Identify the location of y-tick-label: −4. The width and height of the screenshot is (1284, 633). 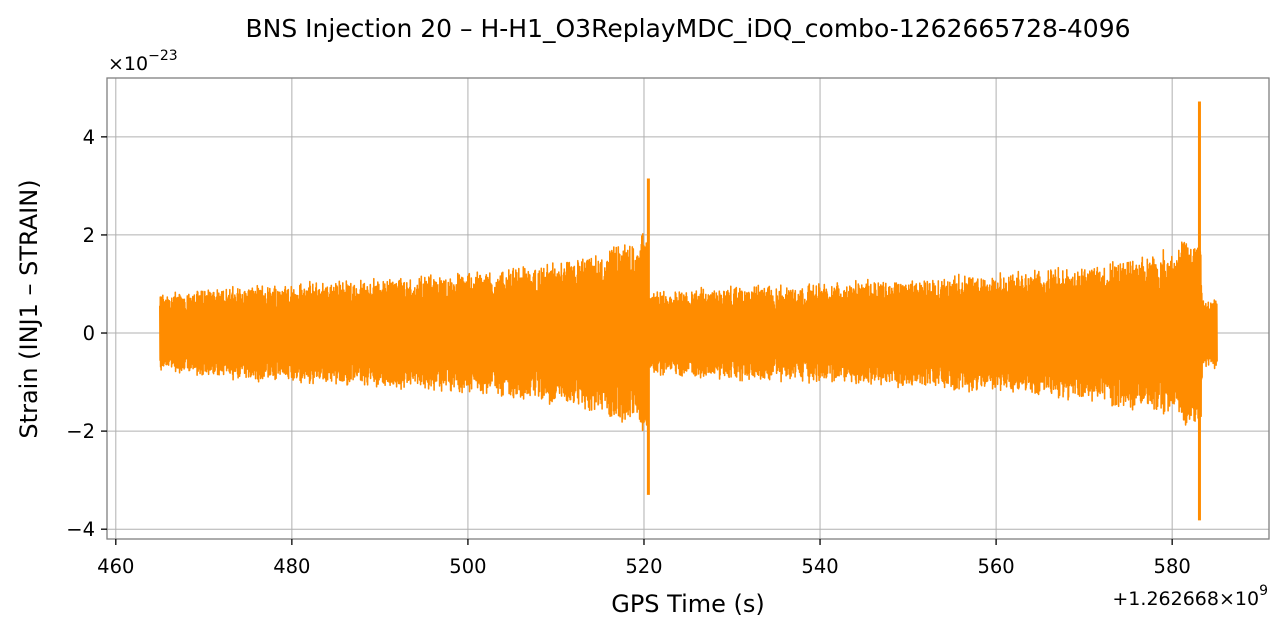
(80, 529).